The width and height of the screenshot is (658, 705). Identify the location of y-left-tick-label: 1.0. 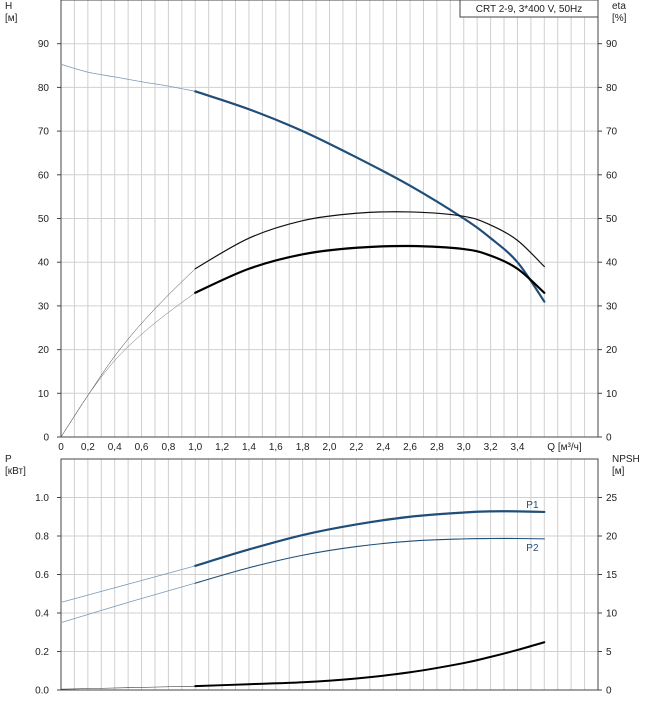
(42, 498).